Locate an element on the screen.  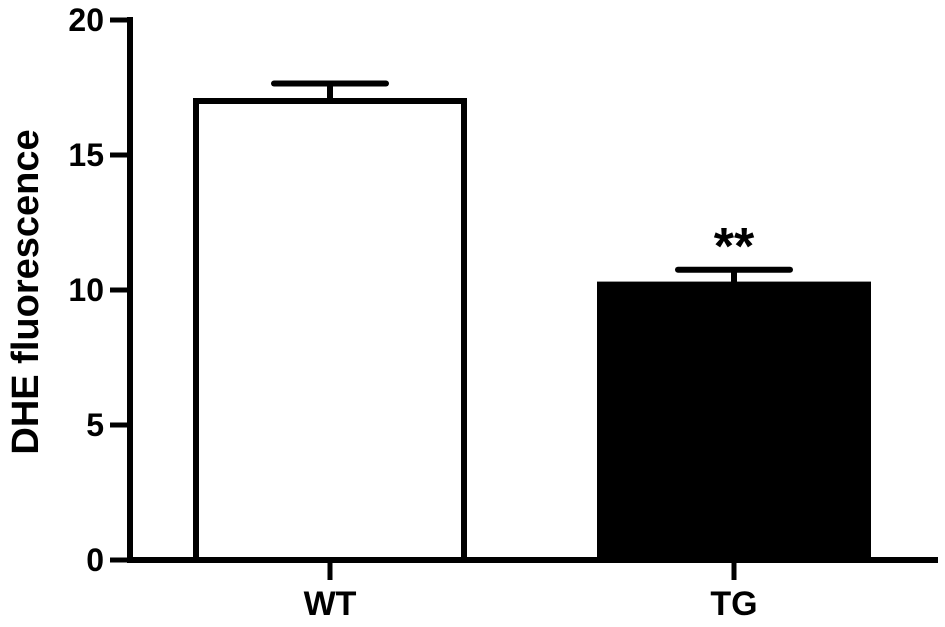
y-tick-label: 15 is located at coordinates (86, 155).